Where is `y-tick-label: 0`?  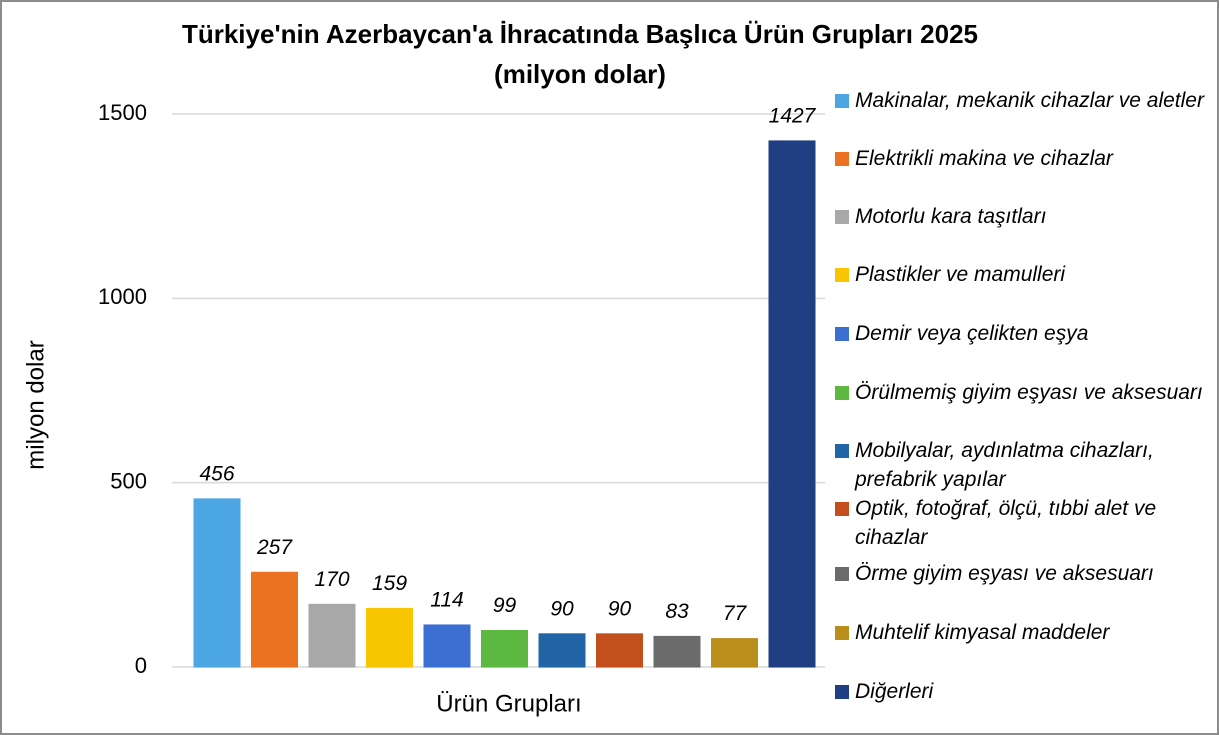
y-tick-label: 0 is located at coordinates (141, 665).